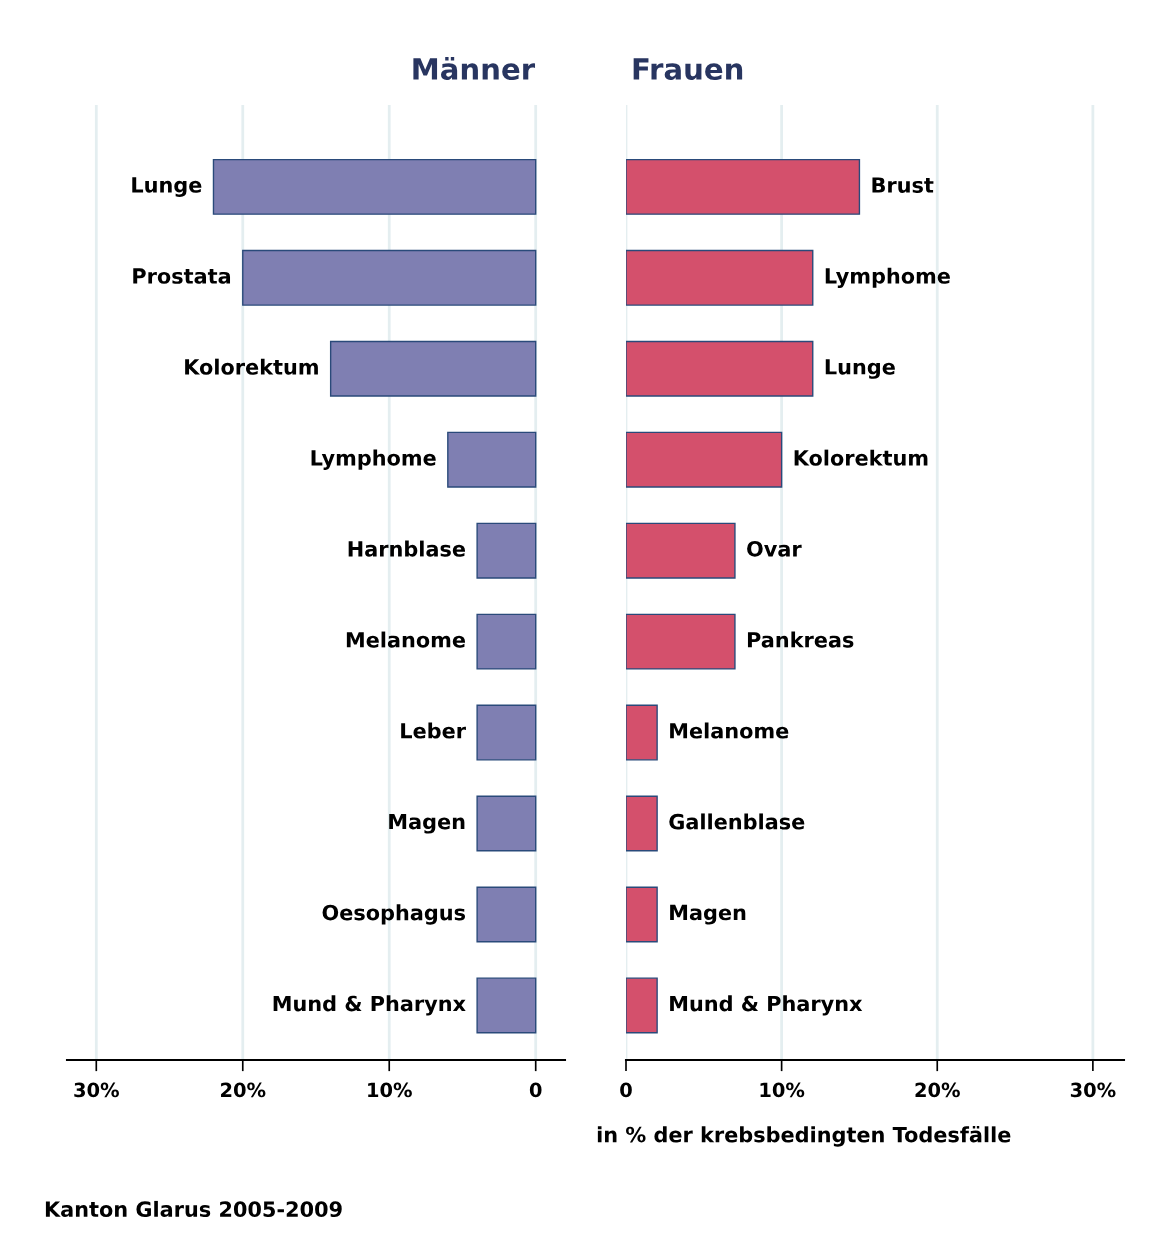 This screenshot has width=1173, height=1250. Describe the element at coordinates (774, 548) in the screenshot. I see `category-label: Ovar` at that location.